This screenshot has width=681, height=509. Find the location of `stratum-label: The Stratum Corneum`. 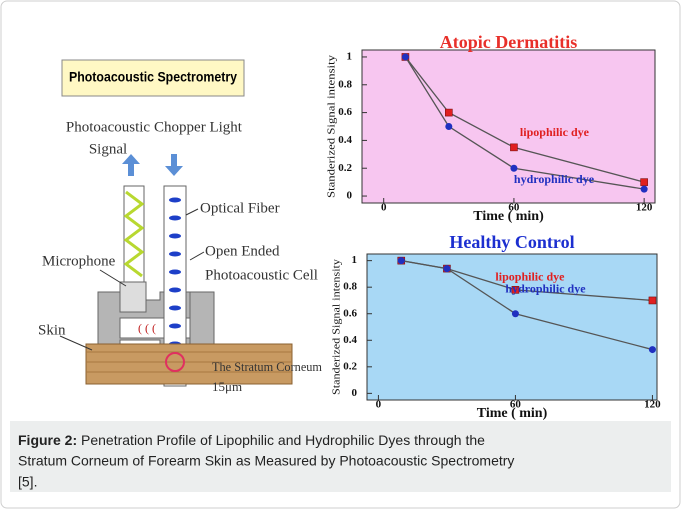

stratum-label: The Stratum Corneum is located at coordinates (267, 366).